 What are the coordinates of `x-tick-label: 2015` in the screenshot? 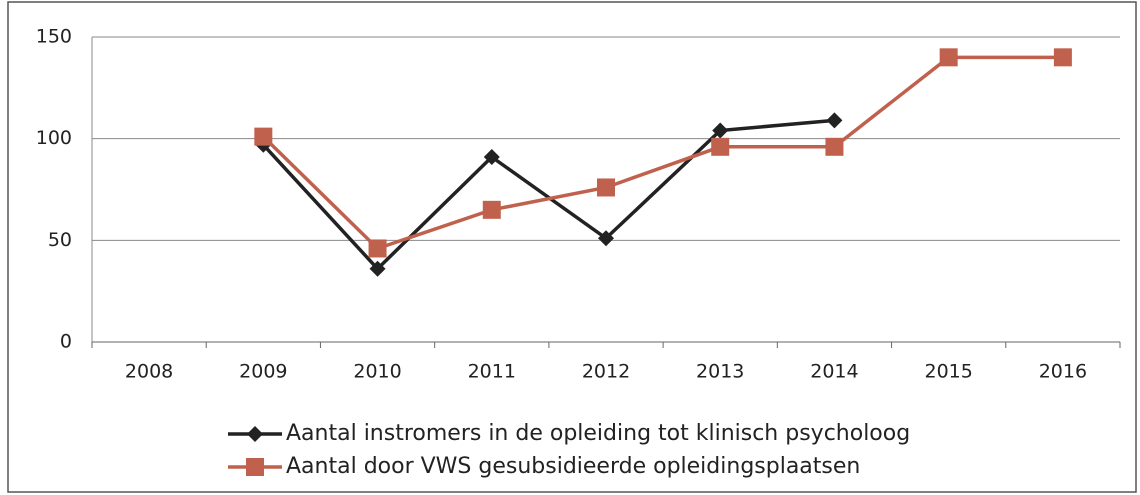 It's located at (948, 372).